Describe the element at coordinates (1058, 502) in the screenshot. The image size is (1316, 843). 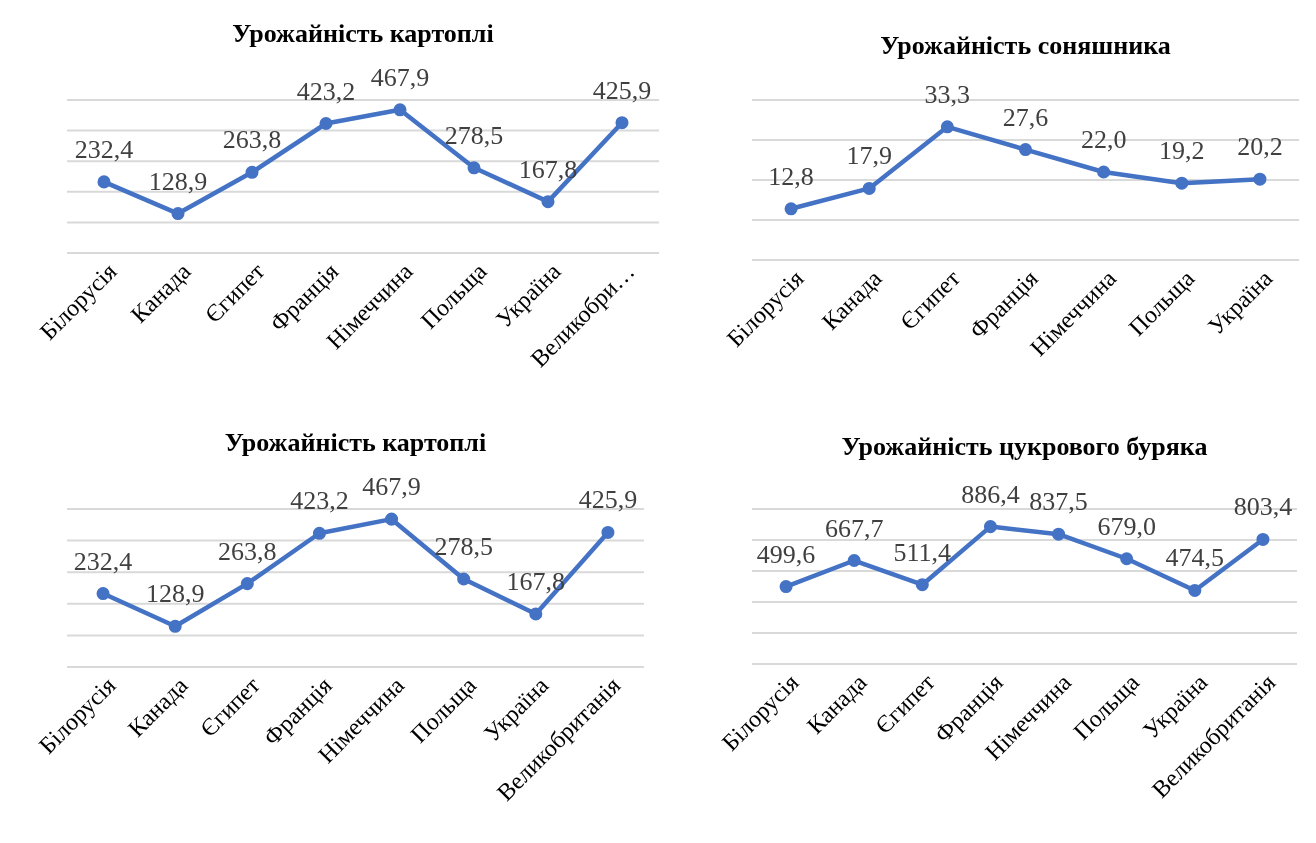
I see `data-label: 837,5` at that location.